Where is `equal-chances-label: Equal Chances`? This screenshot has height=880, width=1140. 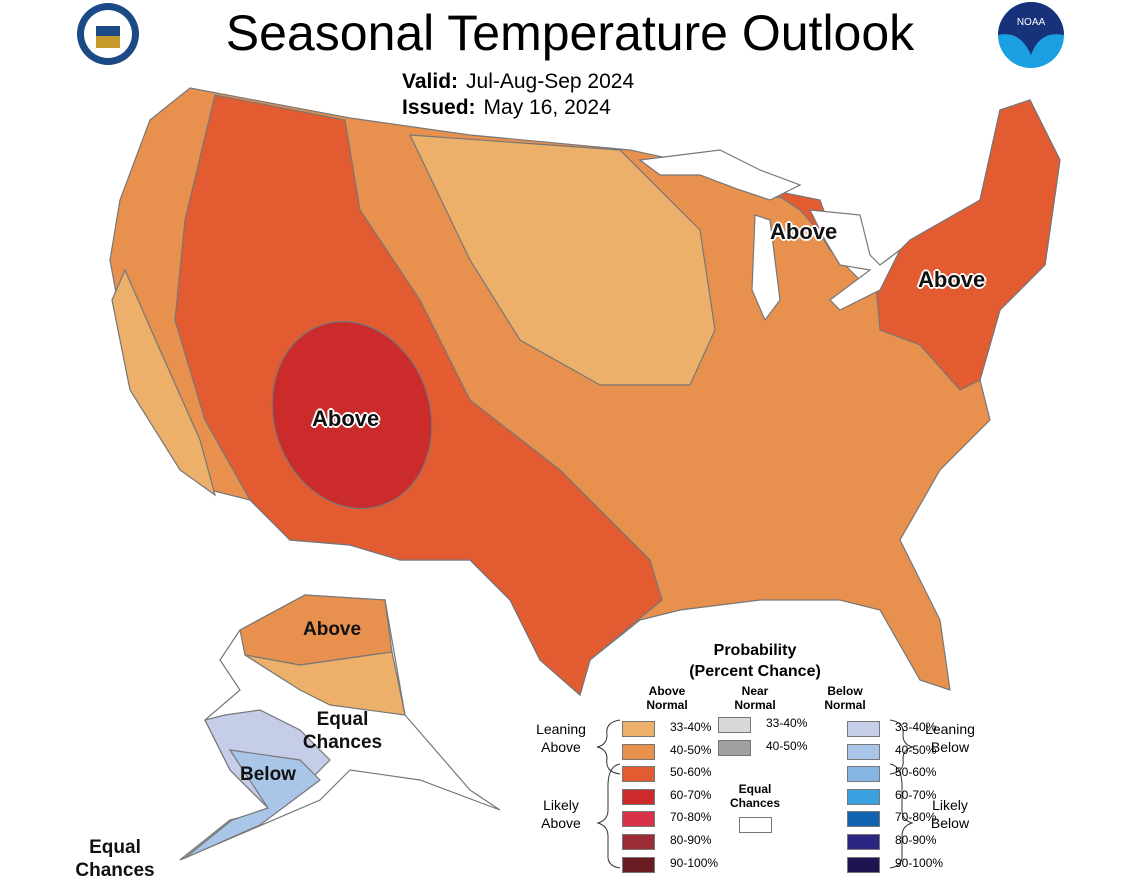 equal-chances-label: Equal Chances is located at coordinates (755, 796).